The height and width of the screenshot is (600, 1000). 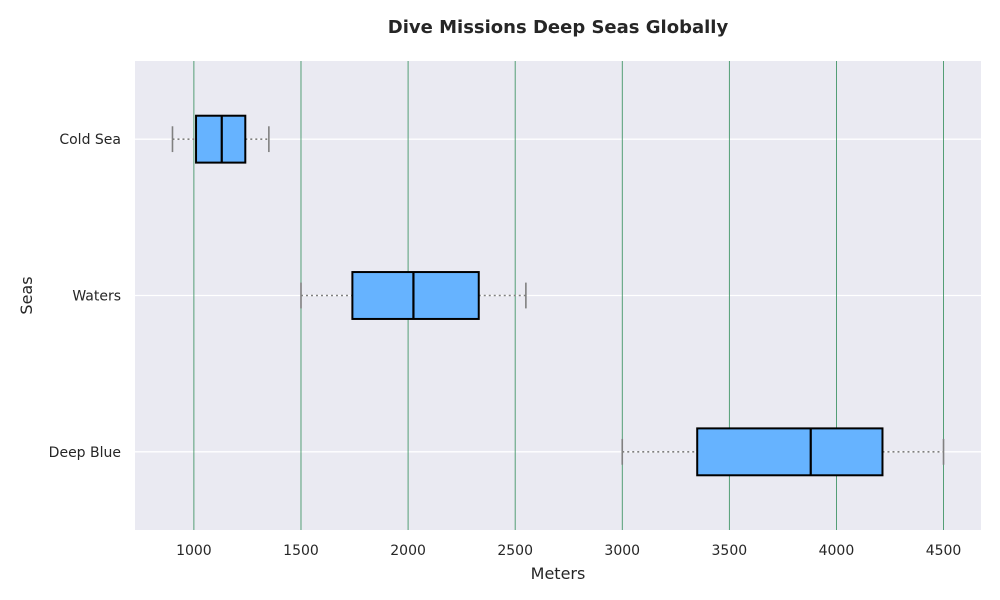 What do you see at coordinates (26, 295) in the screenshot?
I see `y-axis-title: Seas` at bounding box center [26, 295].